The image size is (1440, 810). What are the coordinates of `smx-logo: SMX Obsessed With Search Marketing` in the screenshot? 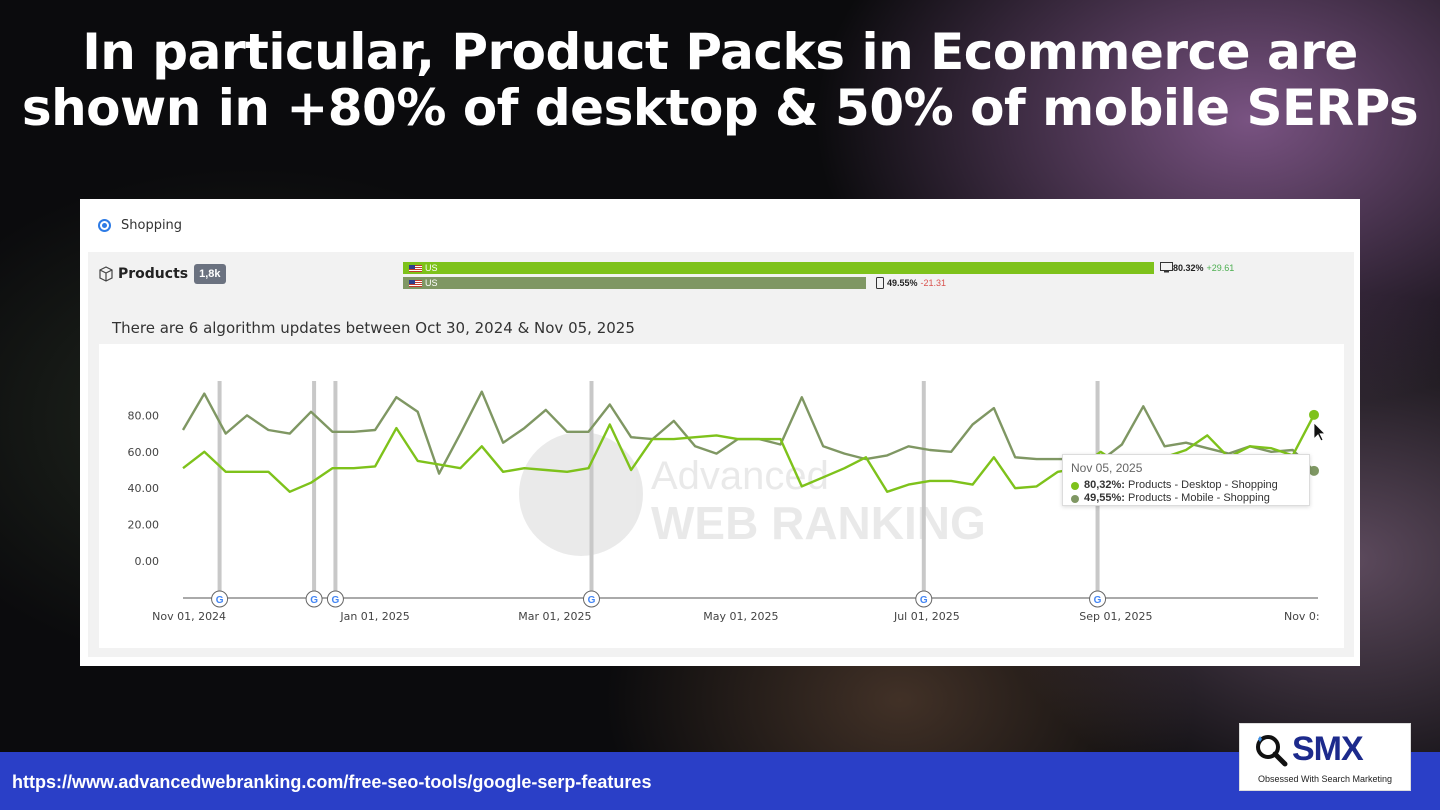 It's located at (1325, 757).